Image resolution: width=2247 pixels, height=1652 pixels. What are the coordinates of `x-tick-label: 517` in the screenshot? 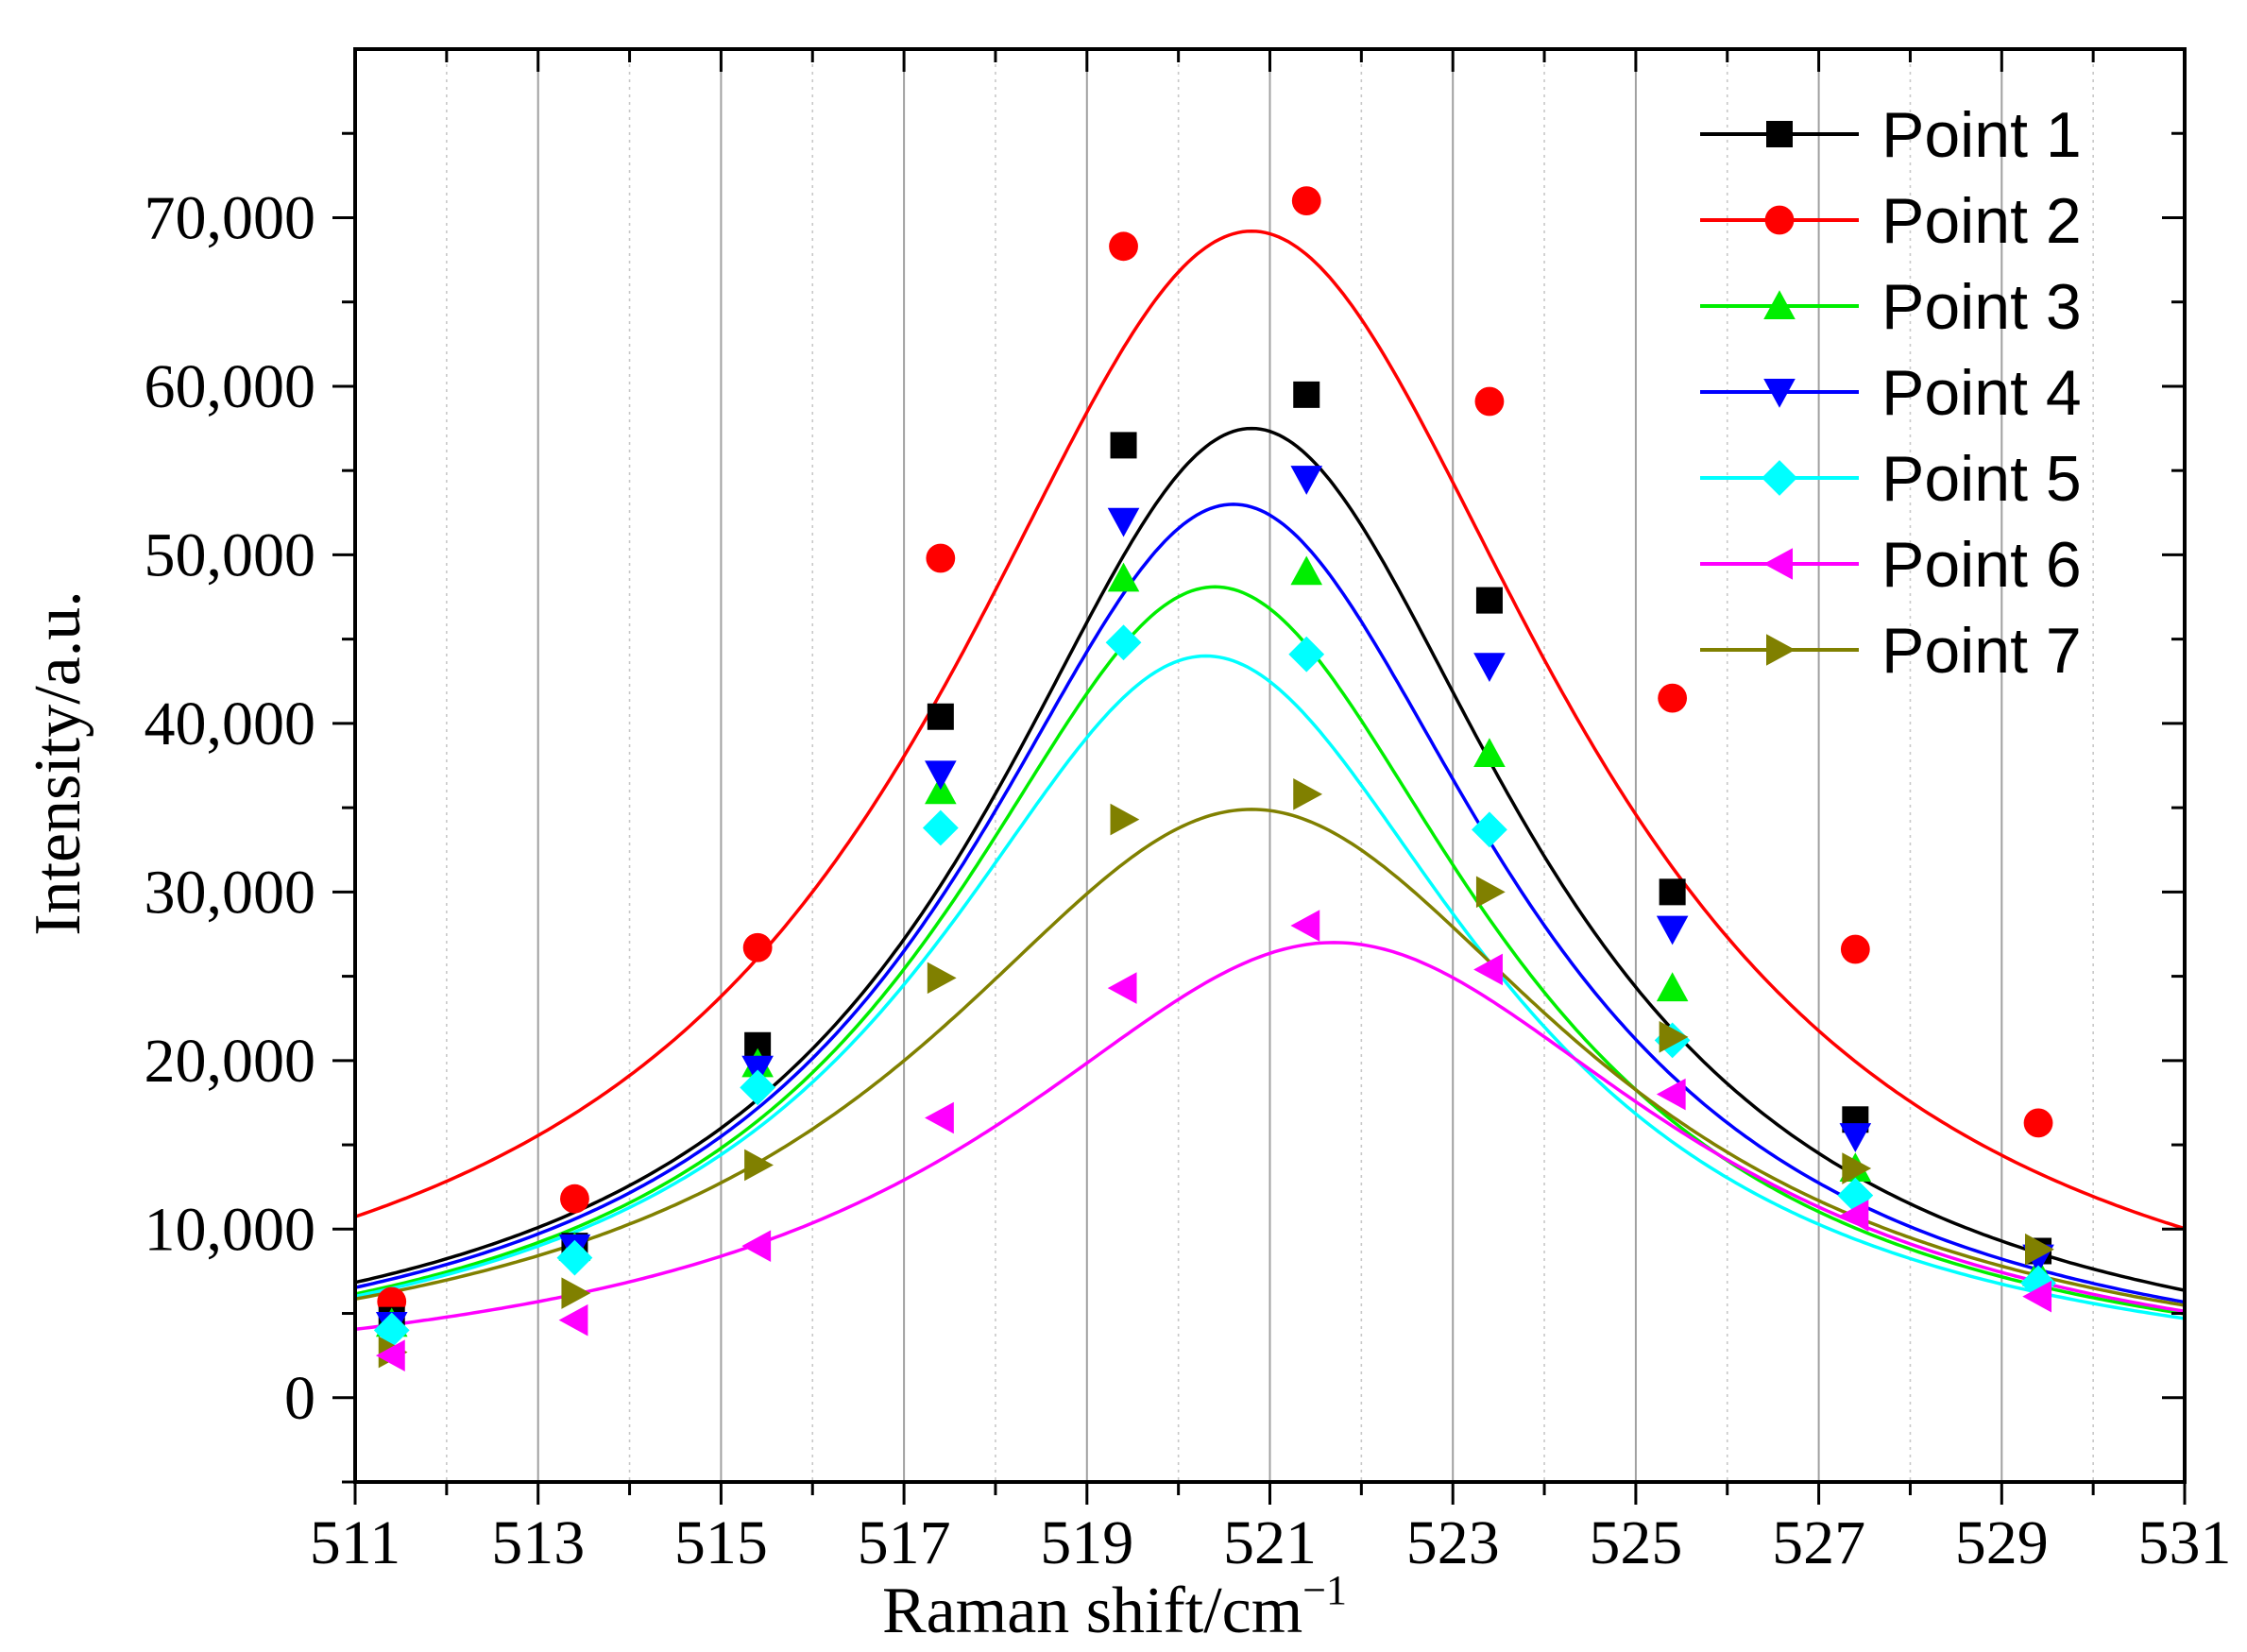 It's located at (905, 1543).